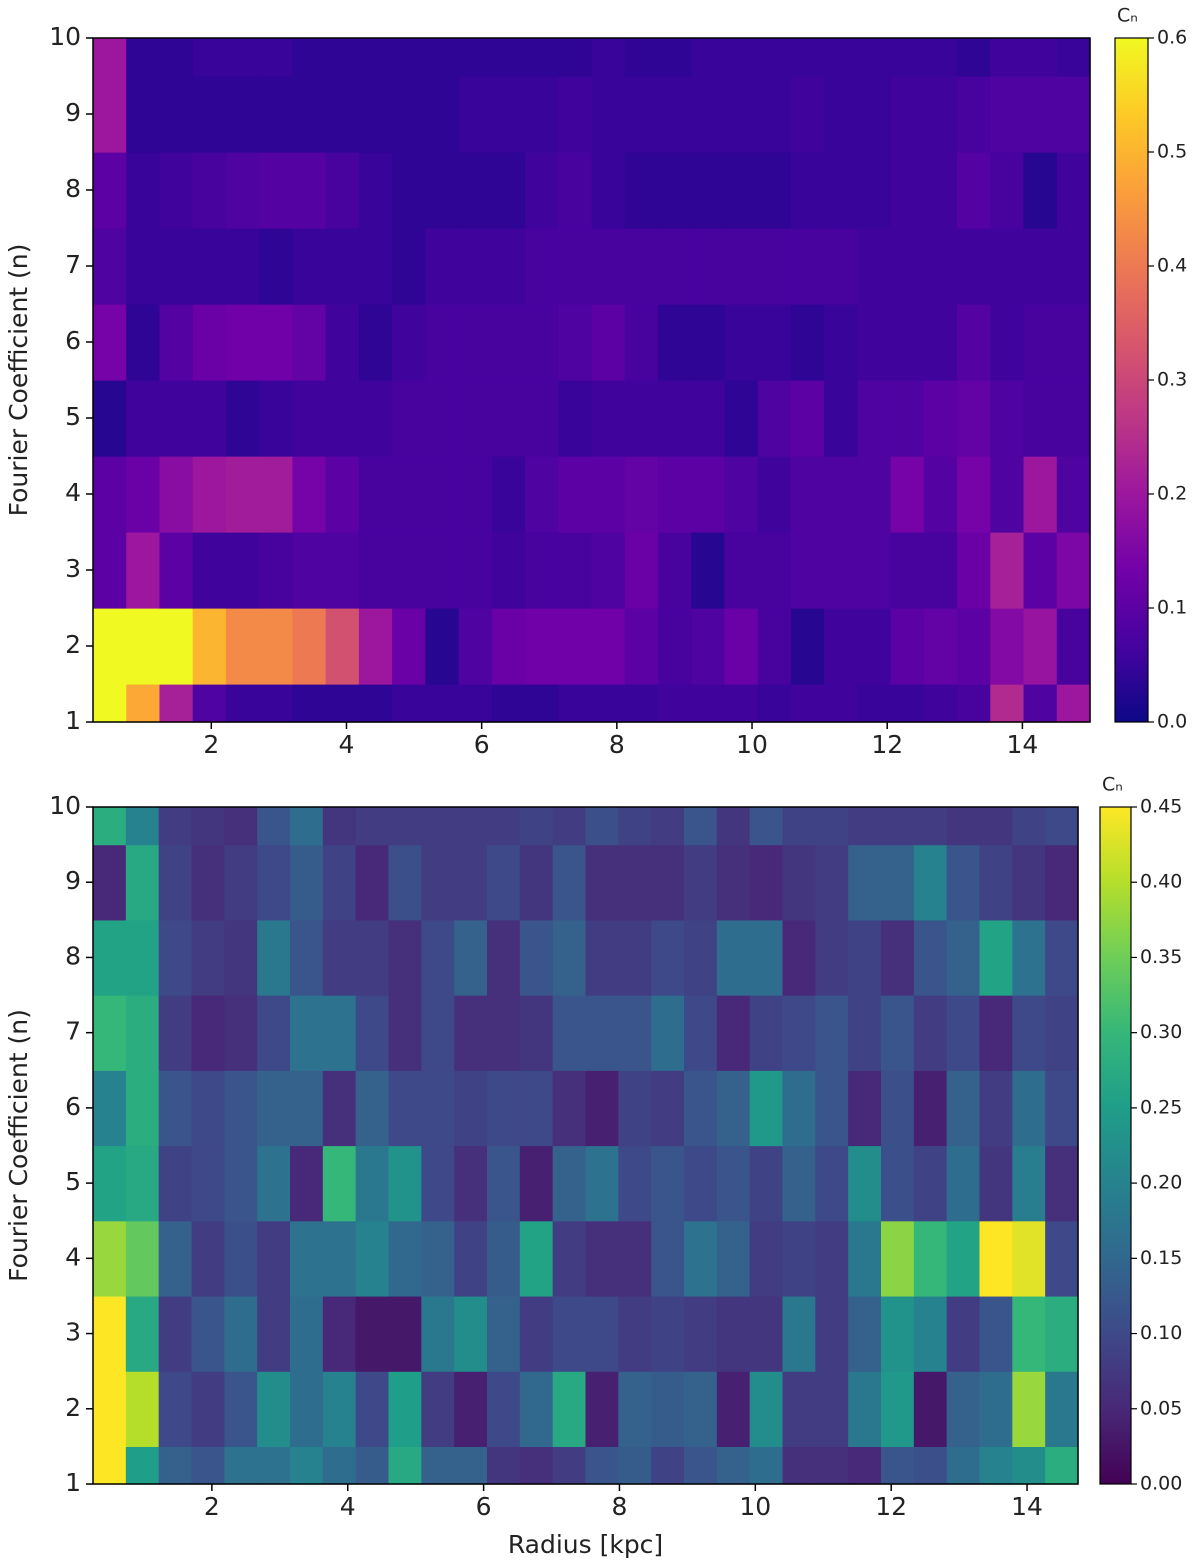 This screenshot has width=1200, height=1564. What do you see at coordinates (1172, 380) in the screenshot?
I see `colorbar-tick-label: 0.3` at bounding box center [1172, 380].